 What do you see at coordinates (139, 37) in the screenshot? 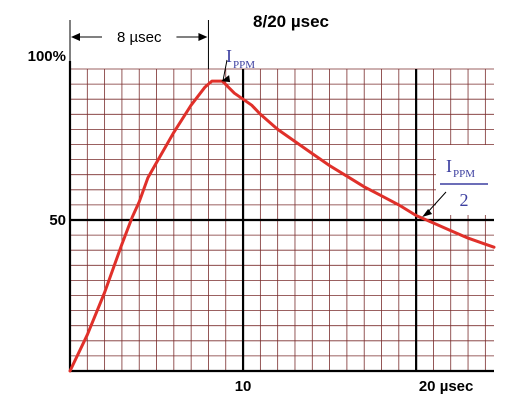
I see `rise-time-label: 8 µsec` at bounding box center [139, 37].